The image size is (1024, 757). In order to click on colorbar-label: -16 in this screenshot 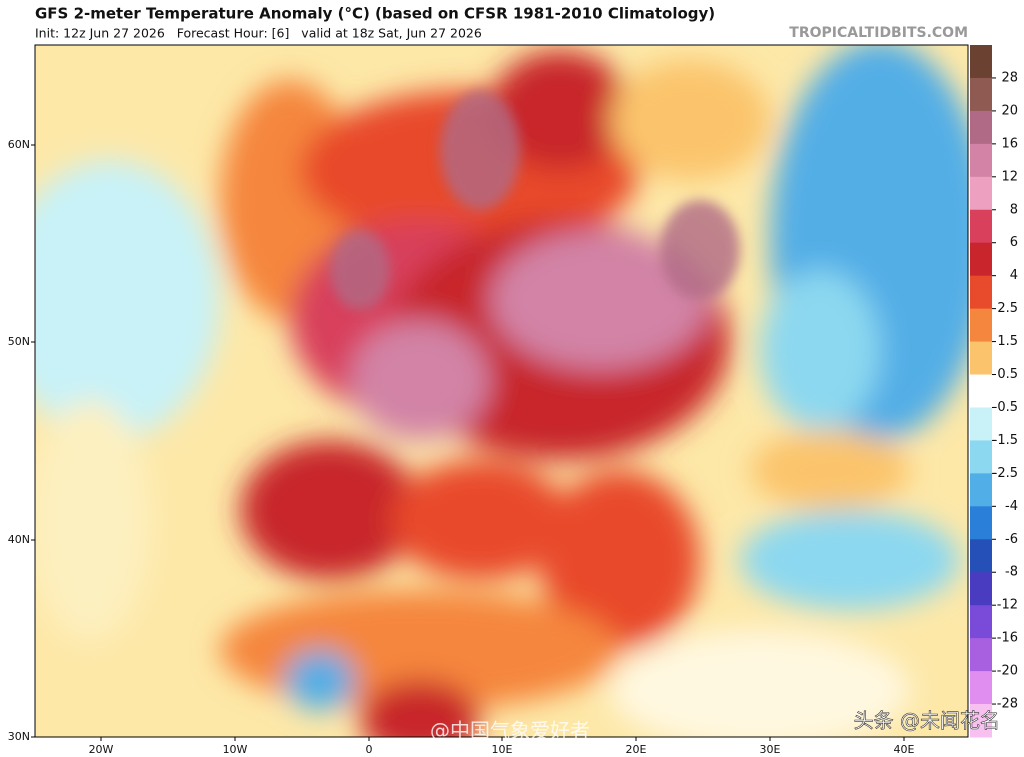, I will do `click(1007, 638)`.